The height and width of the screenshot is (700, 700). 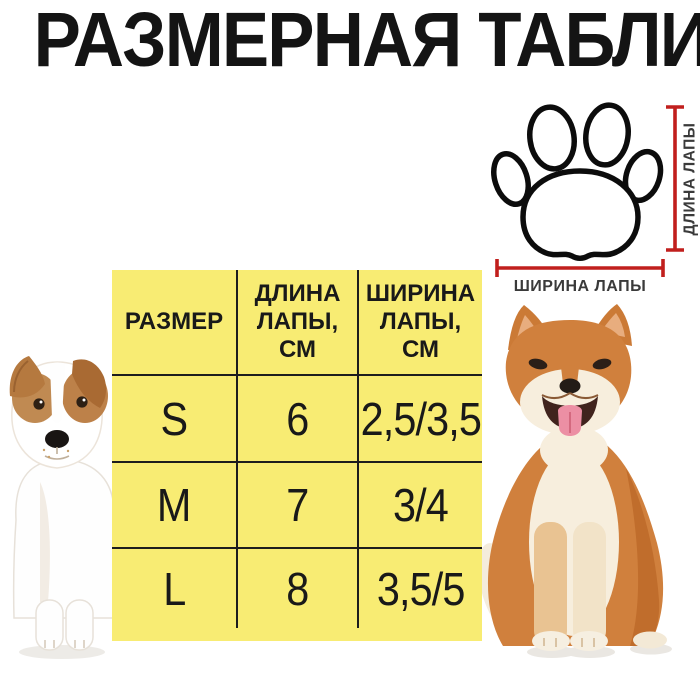 I want to click on cell-length-s: 6, so click(x=296, y=417).